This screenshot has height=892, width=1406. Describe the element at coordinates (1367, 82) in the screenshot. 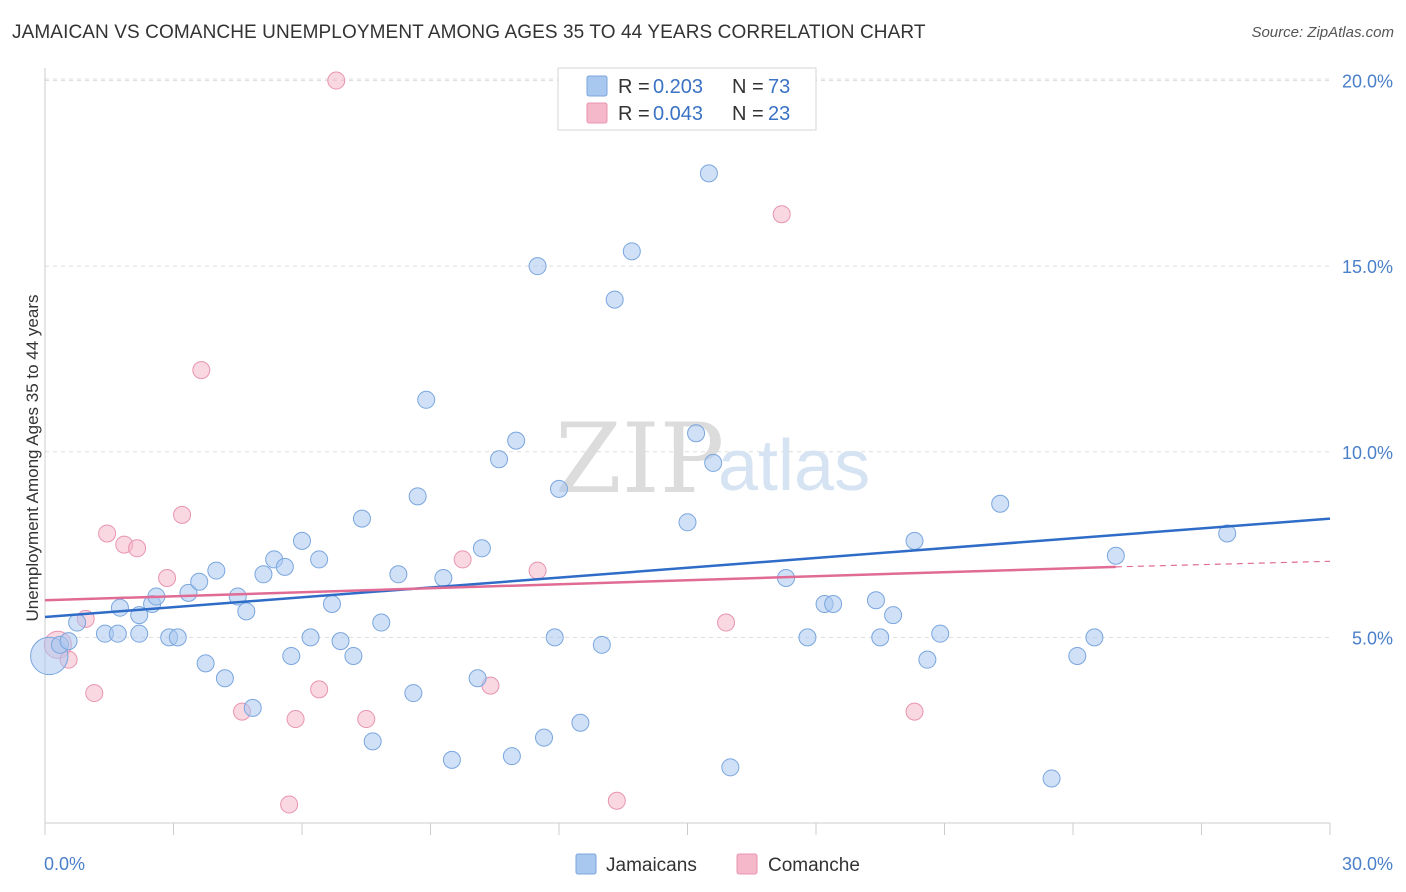

I see `y-tick-label: 20.0%` at that location.